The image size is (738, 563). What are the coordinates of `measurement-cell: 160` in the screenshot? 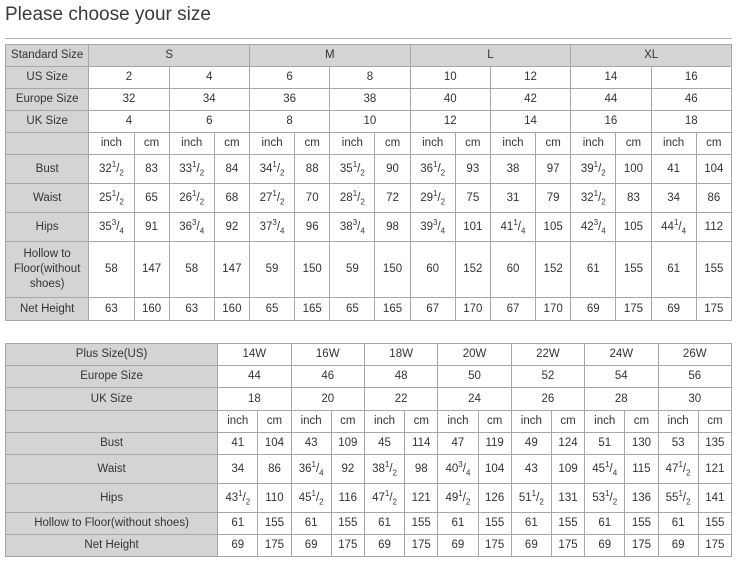 It's located at (231, 309).